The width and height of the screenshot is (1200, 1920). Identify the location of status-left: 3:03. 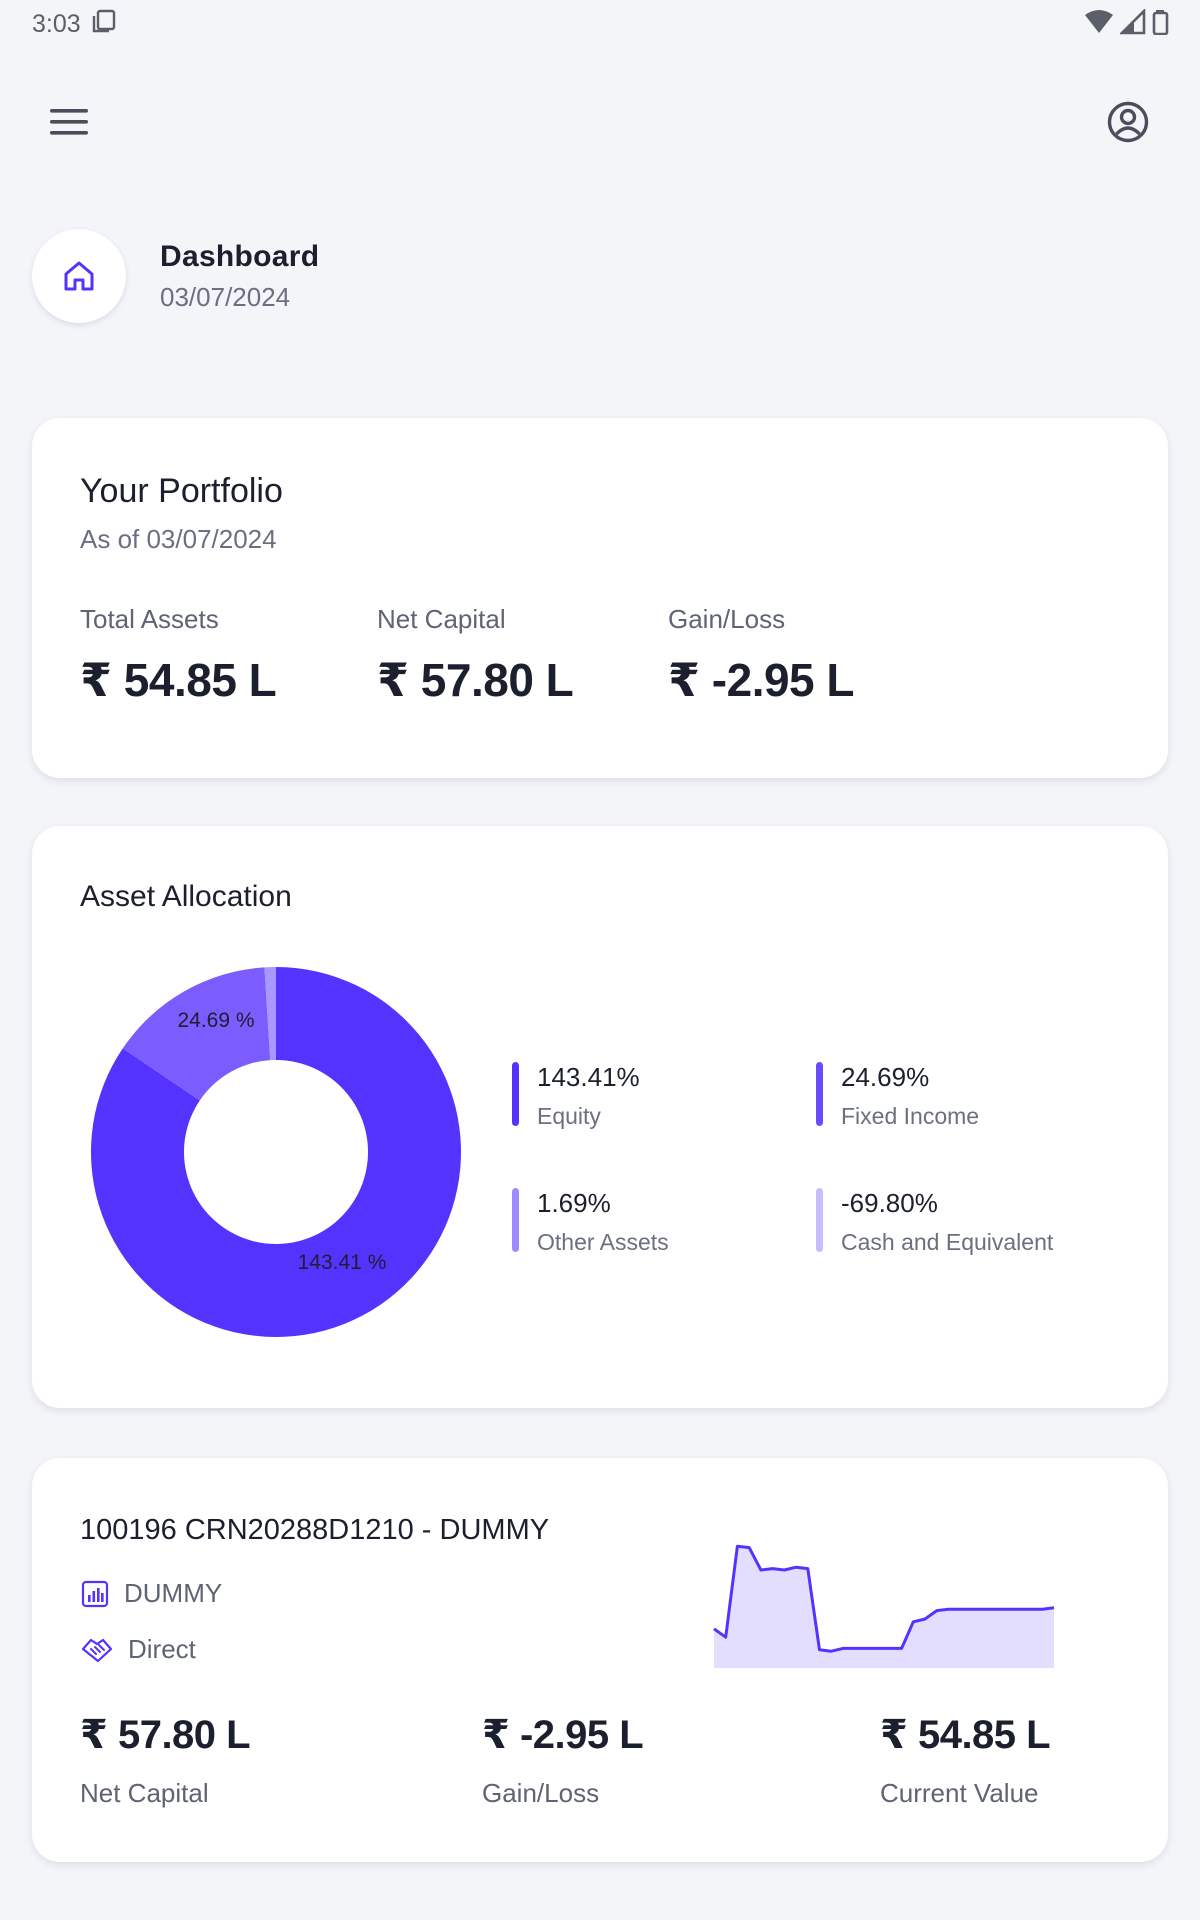
(74, 24).